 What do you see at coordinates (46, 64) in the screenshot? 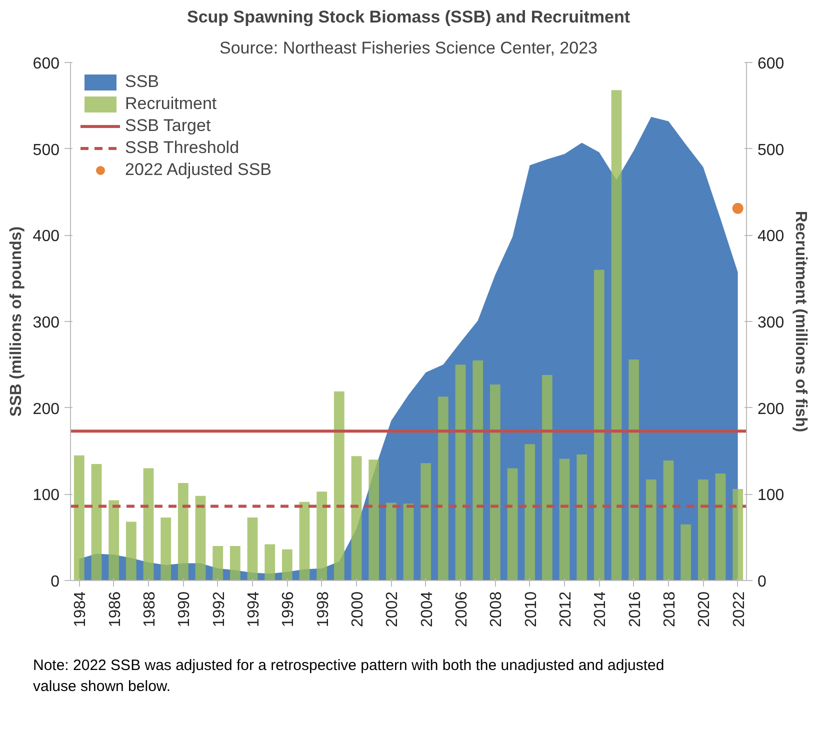
I see `y-tick-label: 600` at bounding box center [46, 64].